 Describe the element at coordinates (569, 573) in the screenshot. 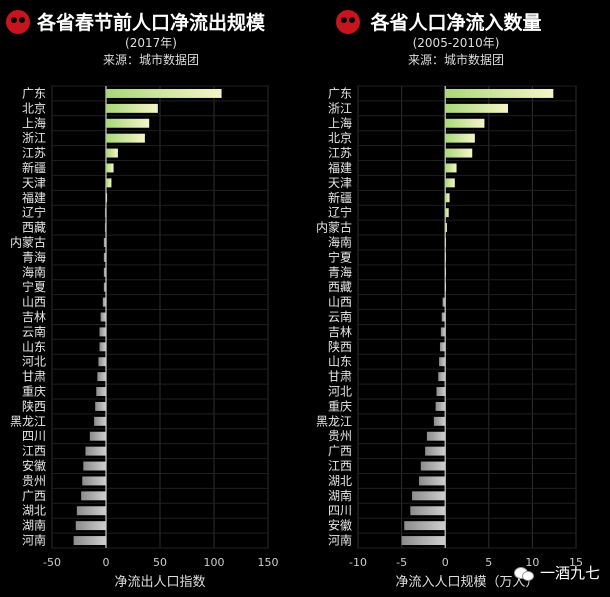

I see `watermark-text: 一酒九七` at that location.